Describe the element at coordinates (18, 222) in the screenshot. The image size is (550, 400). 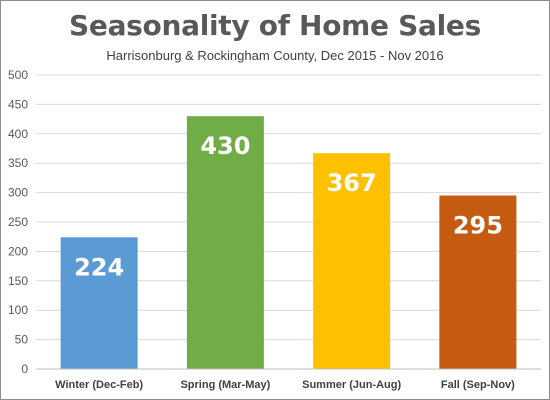
I see `y-tick-label: 250` at that location.